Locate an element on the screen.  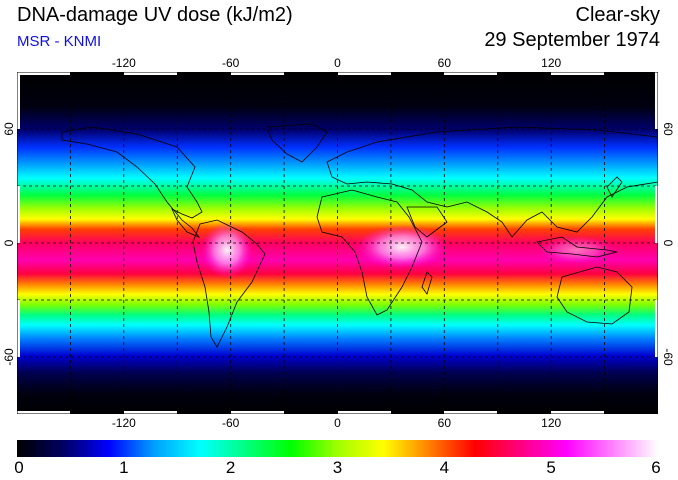
lat-tick-label-right: 0 is located at coordinates (668, 243).